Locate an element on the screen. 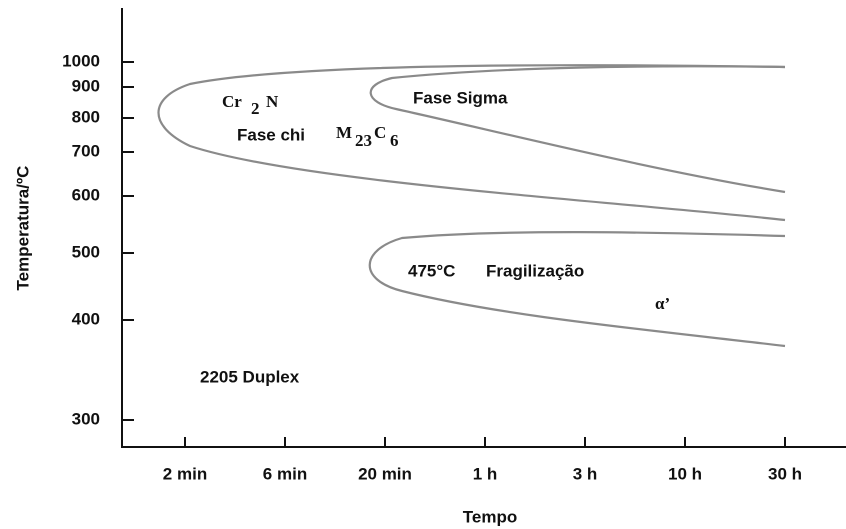 This screenshot has height=529, width=846. sigma-curve is located at coordinates (577, 129).